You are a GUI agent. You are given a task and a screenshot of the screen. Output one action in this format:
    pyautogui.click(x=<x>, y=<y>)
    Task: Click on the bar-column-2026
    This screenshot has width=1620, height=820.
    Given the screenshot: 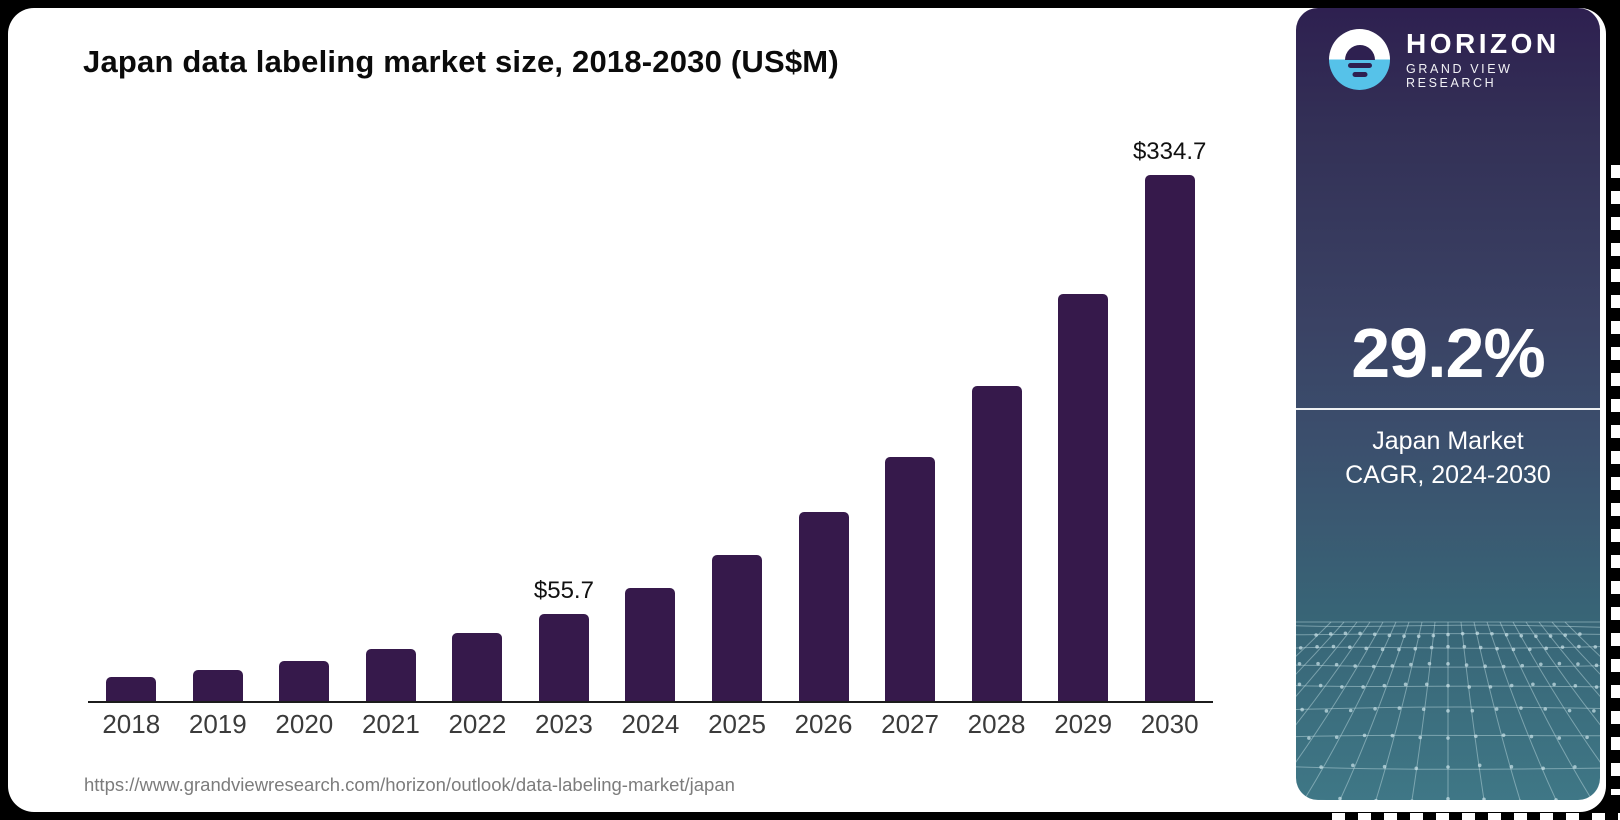 What is the action you would take?
    pyautogui.click(x=823, y=419)
    